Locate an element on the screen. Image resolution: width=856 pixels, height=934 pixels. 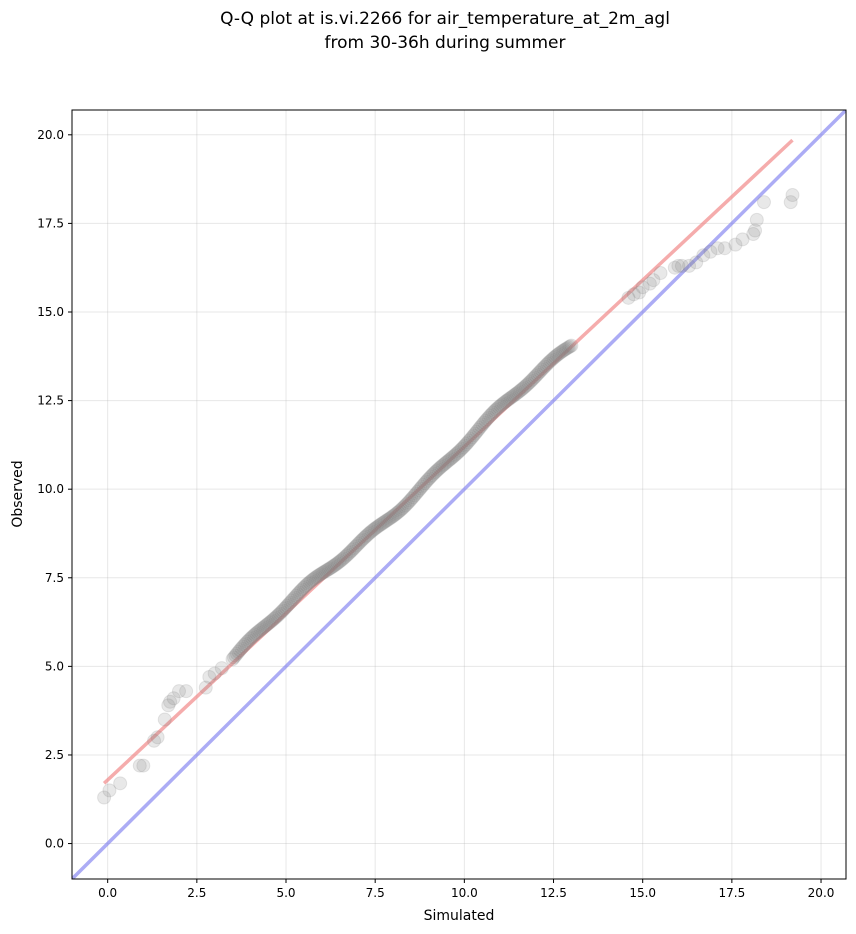
y-tick-label: 15.0 is located at coordinates (50, 312).